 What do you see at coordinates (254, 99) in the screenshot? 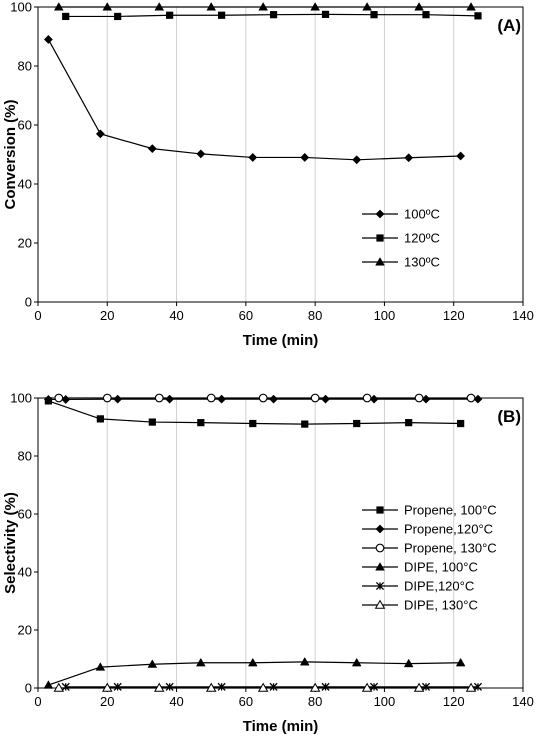
I see `series-line` at bounding box center [254, 99].